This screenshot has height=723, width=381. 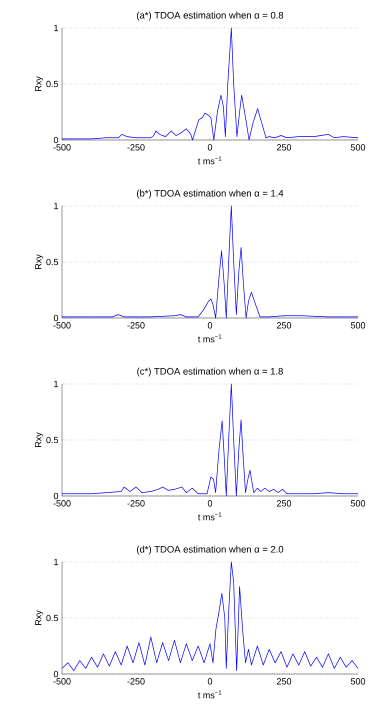 I want to click on chart-title: (a*) TDOA estimation when α = 0.8, so click(x=210, y=16).